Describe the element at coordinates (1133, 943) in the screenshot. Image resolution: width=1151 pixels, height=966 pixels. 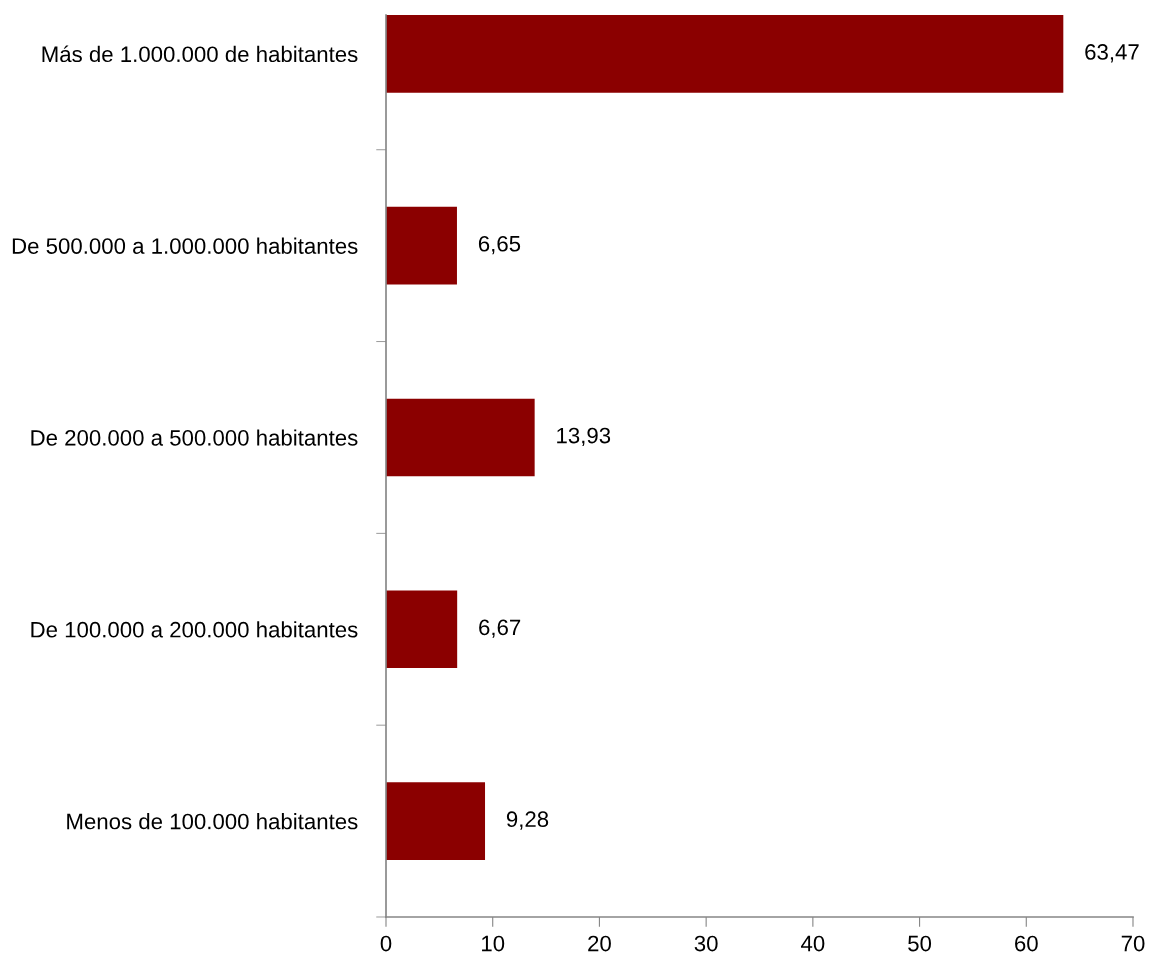
I see `x-tick-label: 70` at that location.